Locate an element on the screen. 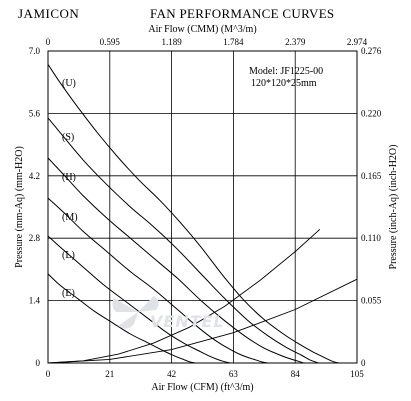  series-label-h: (H) is located at coordinates (69, 177).